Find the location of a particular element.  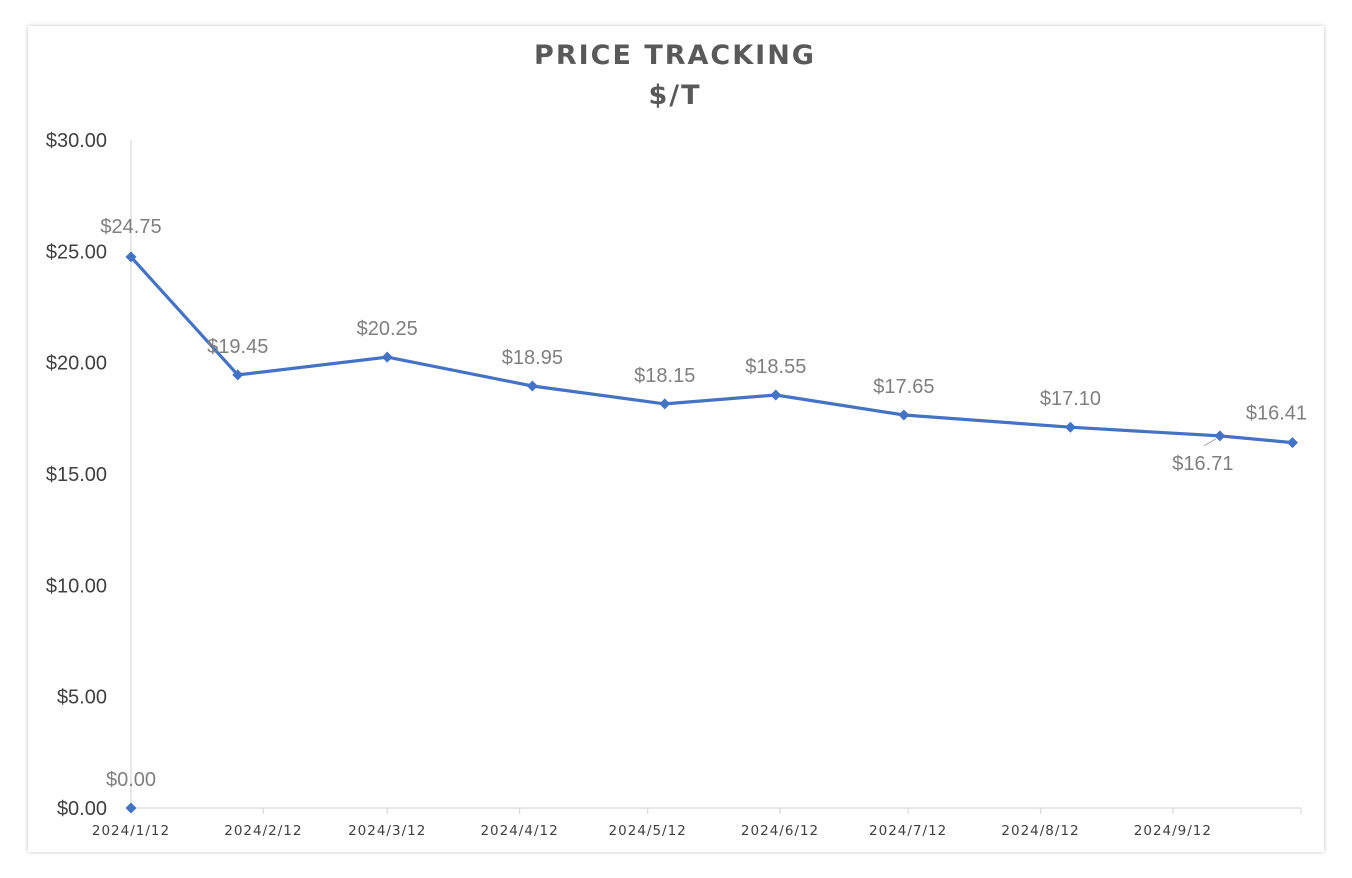

y-tick-label: $15.00 is located at coordinates (76, 475).